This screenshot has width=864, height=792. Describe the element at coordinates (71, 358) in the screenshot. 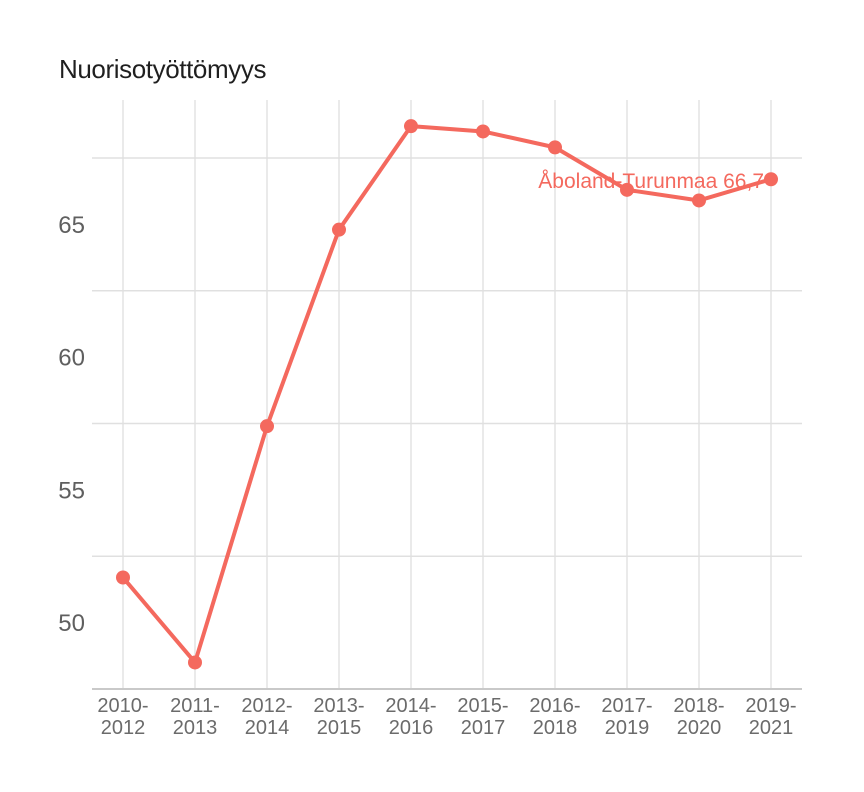

I see `y-tick-label: 60` at that location.